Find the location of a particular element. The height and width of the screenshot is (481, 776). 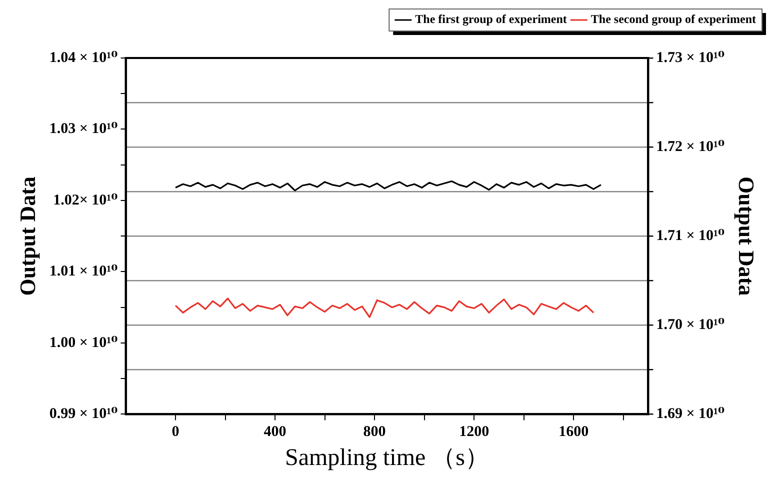

y2-tick-label: 1.72 × 10¹⁰ is located at coordinates (691, 146).